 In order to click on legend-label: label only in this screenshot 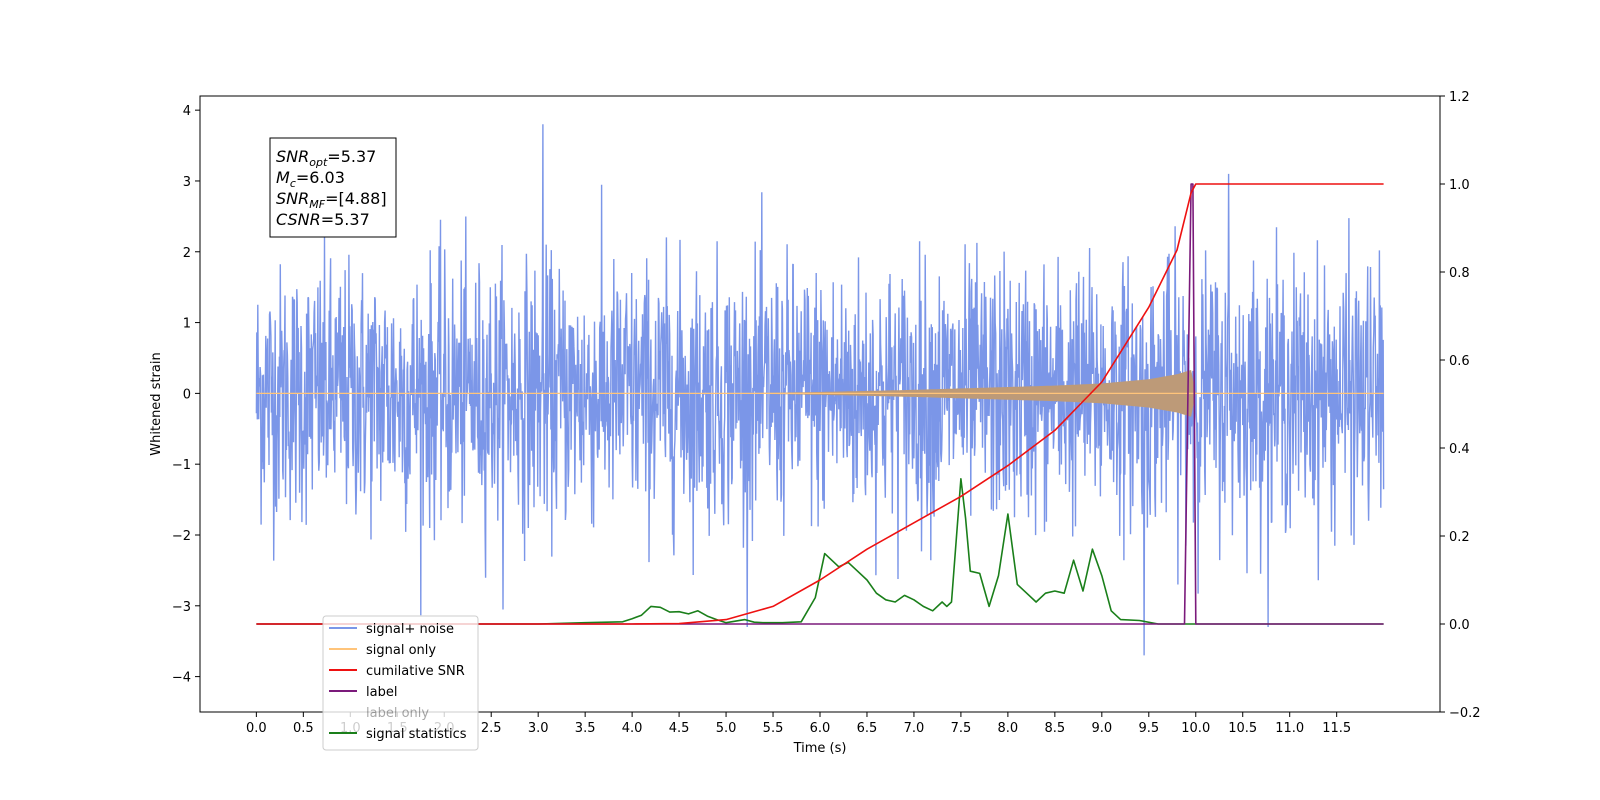, I will do `click(397, 713)`.